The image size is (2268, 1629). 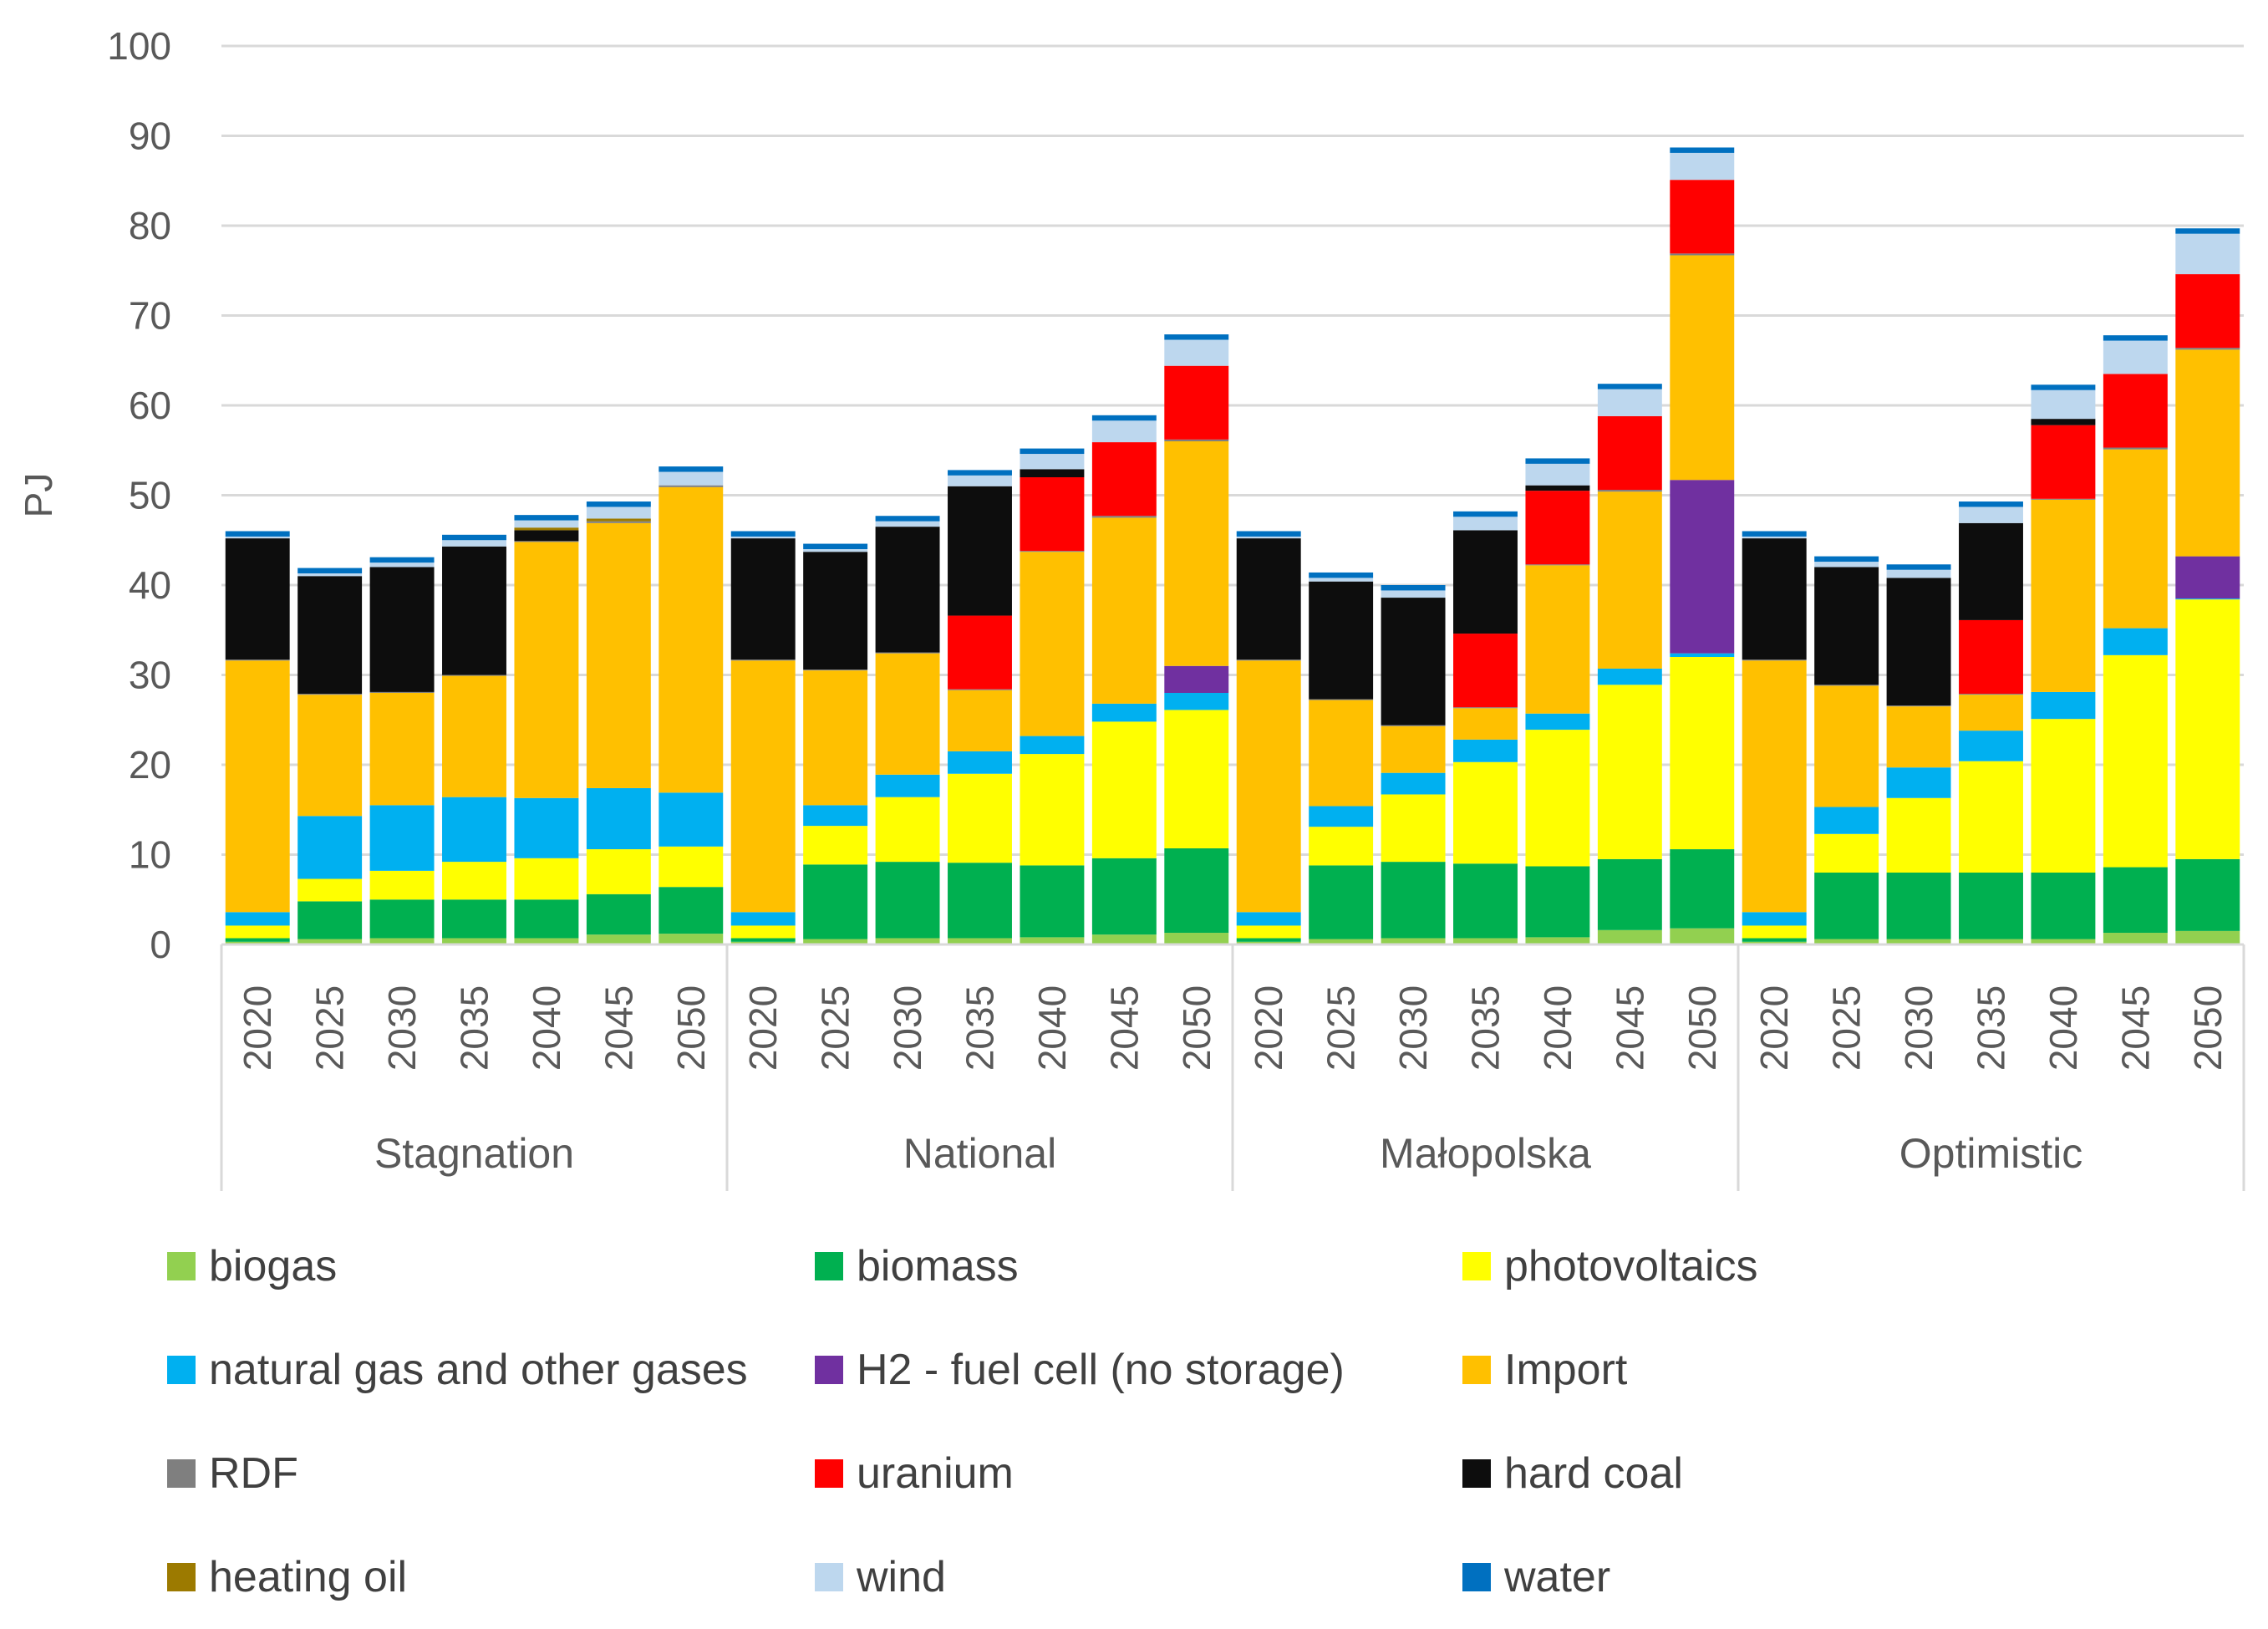 What do you see at coordinates (917, 1266) in the screenshot?
I see `legend-item: biomass` at bounding box center [917, 1266].